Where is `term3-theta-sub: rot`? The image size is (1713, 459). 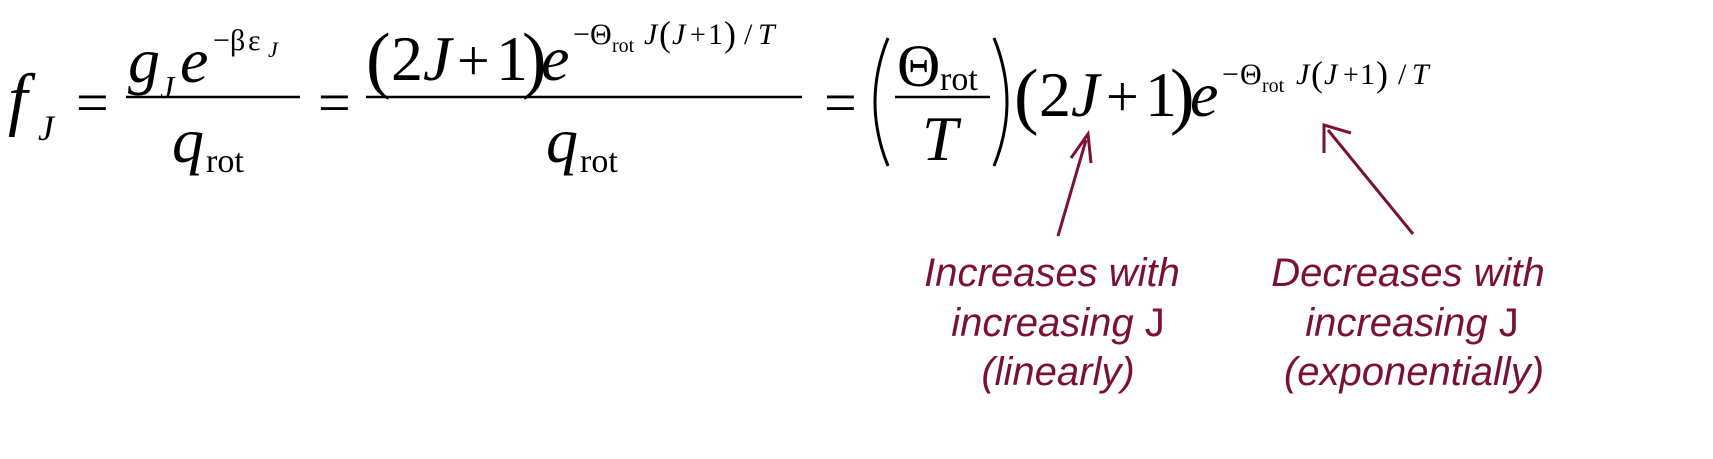
term3-theta-sub: rot is located at coordinates (959, 79).